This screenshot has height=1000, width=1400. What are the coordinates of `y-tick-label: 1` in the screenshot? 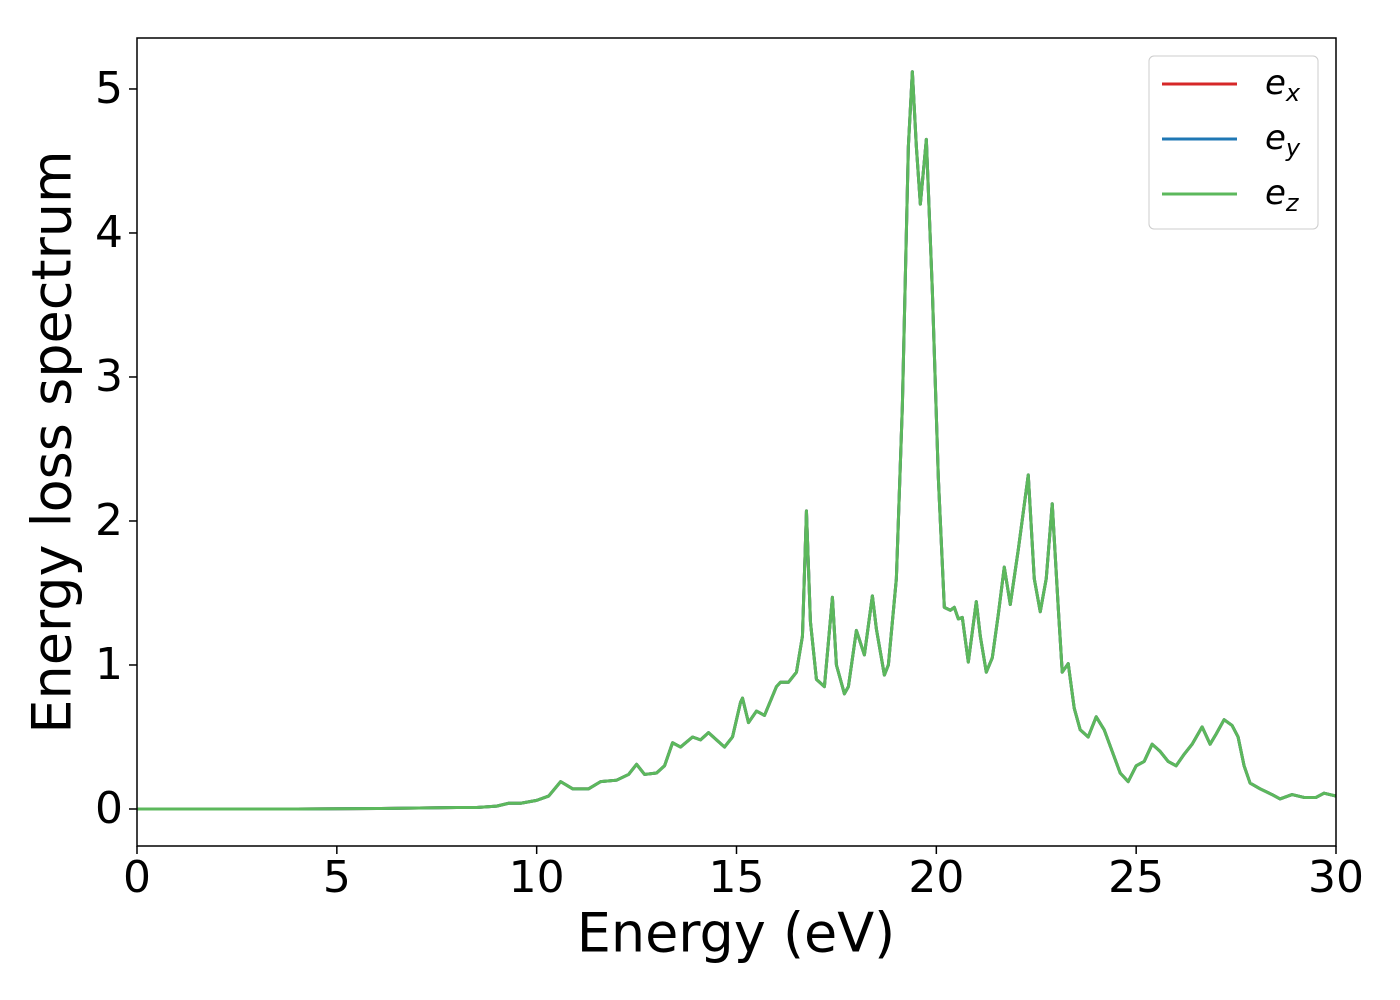 It's located at (109, 664).